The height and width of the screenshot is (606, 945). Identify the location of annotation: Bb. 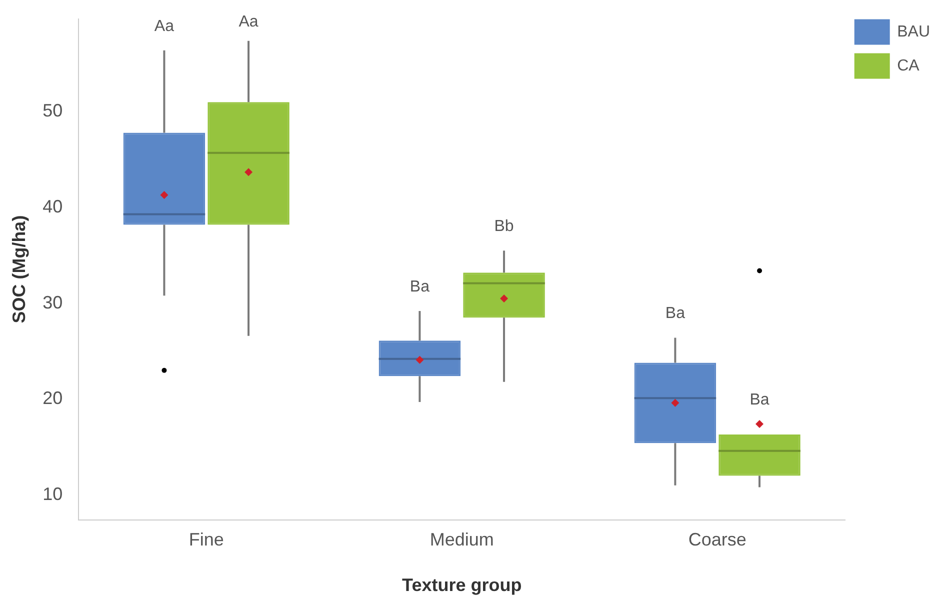
(504, 227).